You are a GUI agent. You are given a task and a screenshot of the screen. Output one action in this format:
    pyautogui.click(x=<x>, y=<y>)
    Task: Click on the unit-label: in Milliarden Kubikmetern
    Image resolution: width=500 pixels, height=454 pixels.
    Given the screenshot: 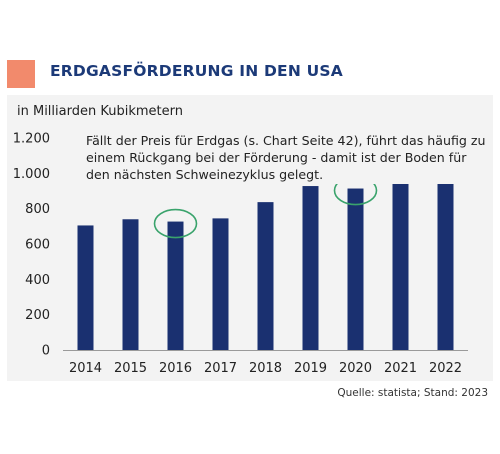 What is the action you would take?
    pyautogui.click(x=100, y=111)
    